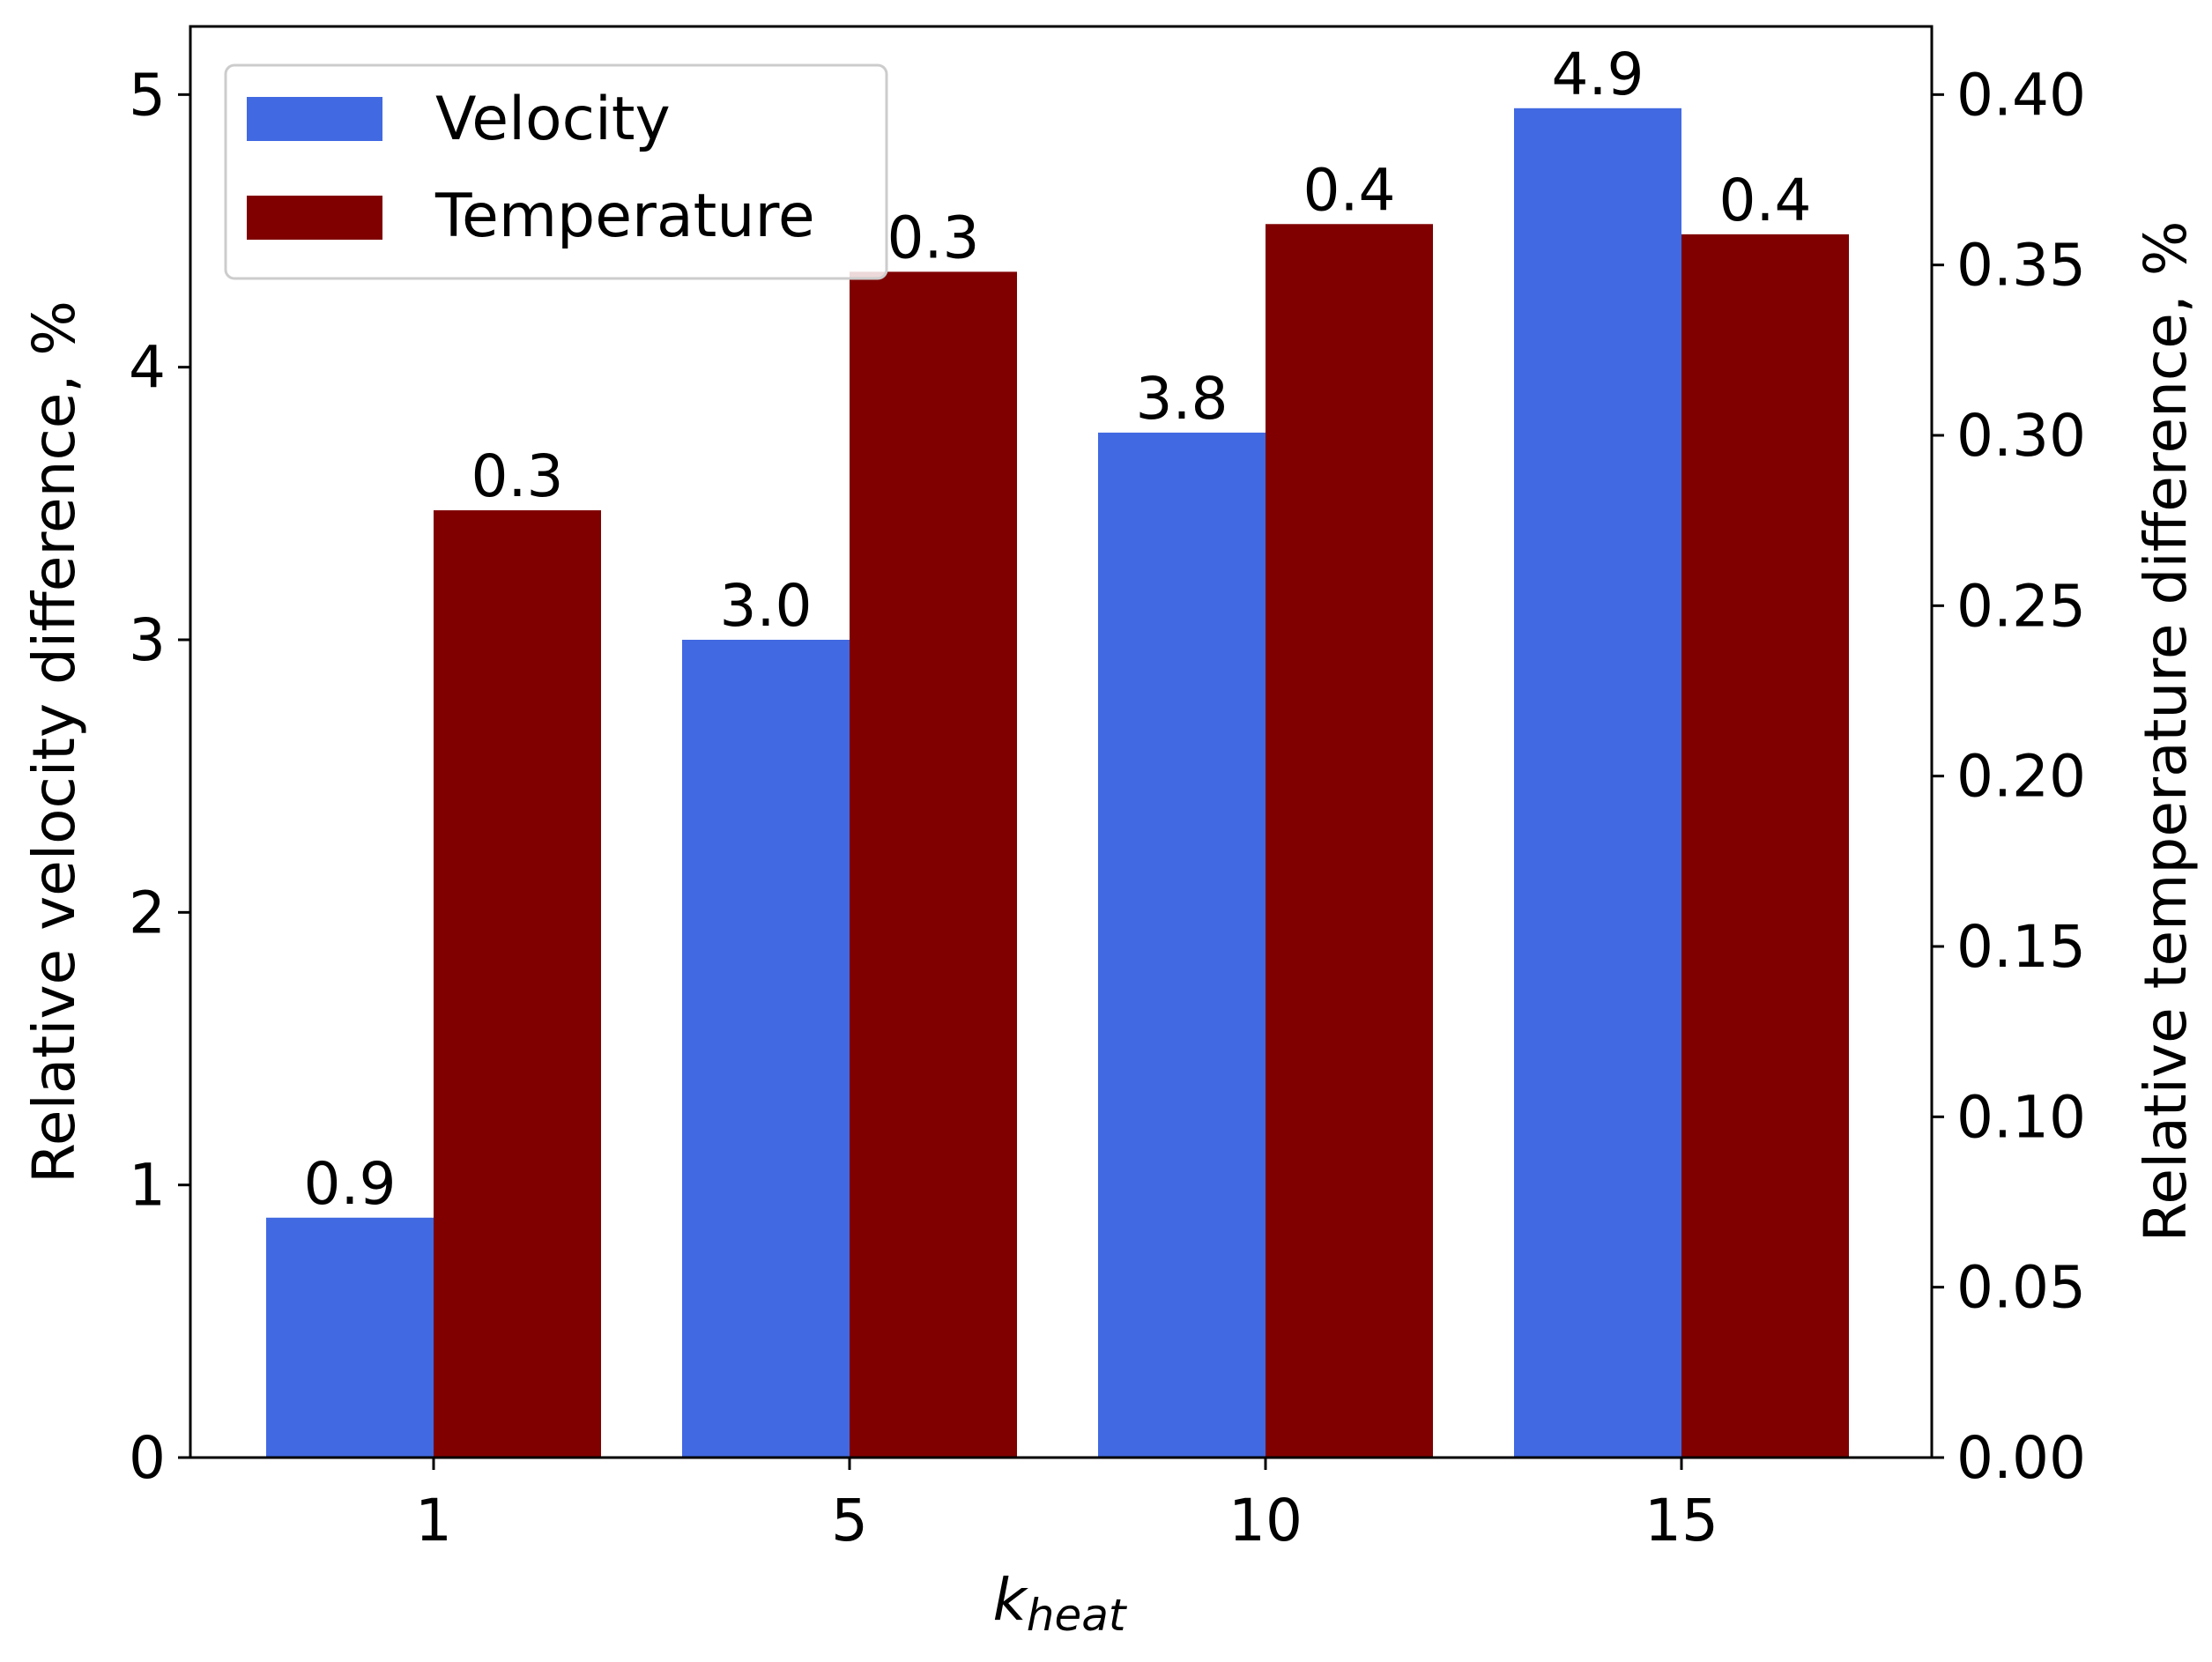 This screenshot has height=1662, width=2212. I want to click on legend-label-temperature: Temperature, so click(625, 216).